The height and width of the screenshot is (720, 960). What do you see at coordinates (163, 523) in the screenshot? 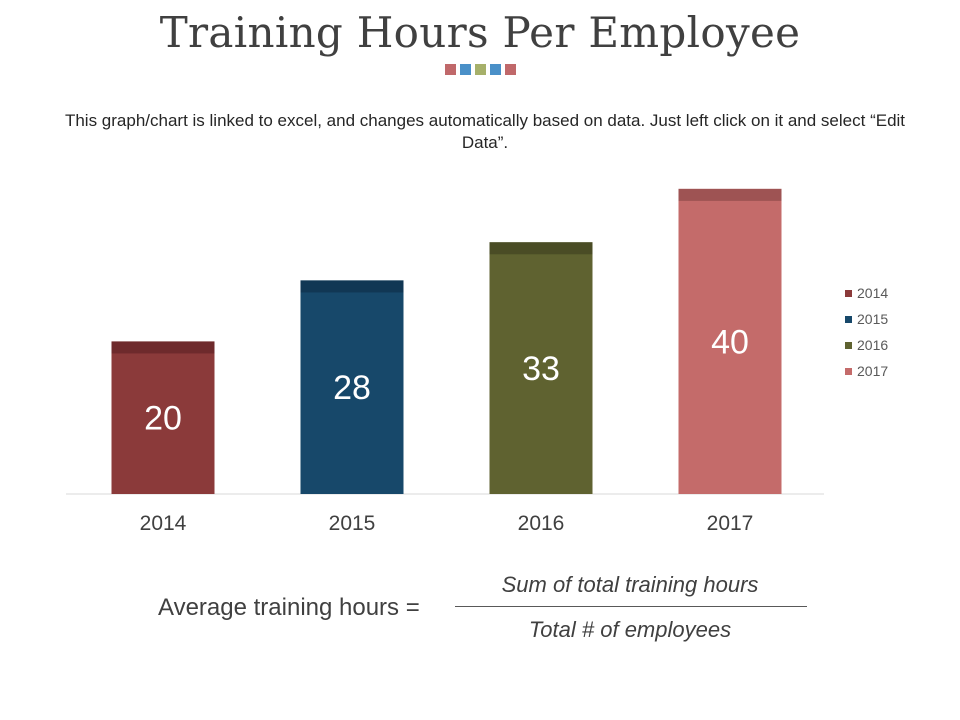
I see `x-tick-label: 2014` at bounding box center [163, 523].